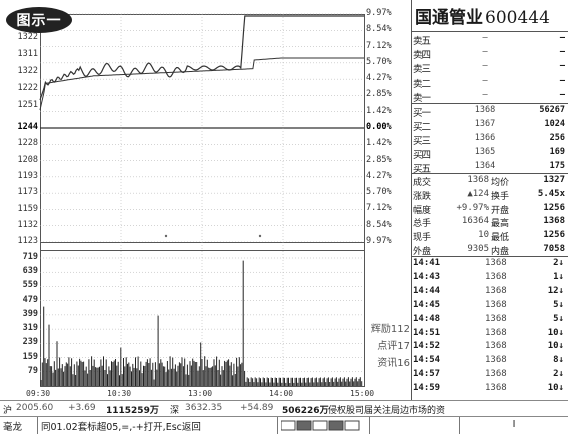 Image resolution: width=568 pixels, height=434 pixels. Describe the element at coordinates (27, 88) in the screenshot. I see `price-axis-label: 1222` at that location.